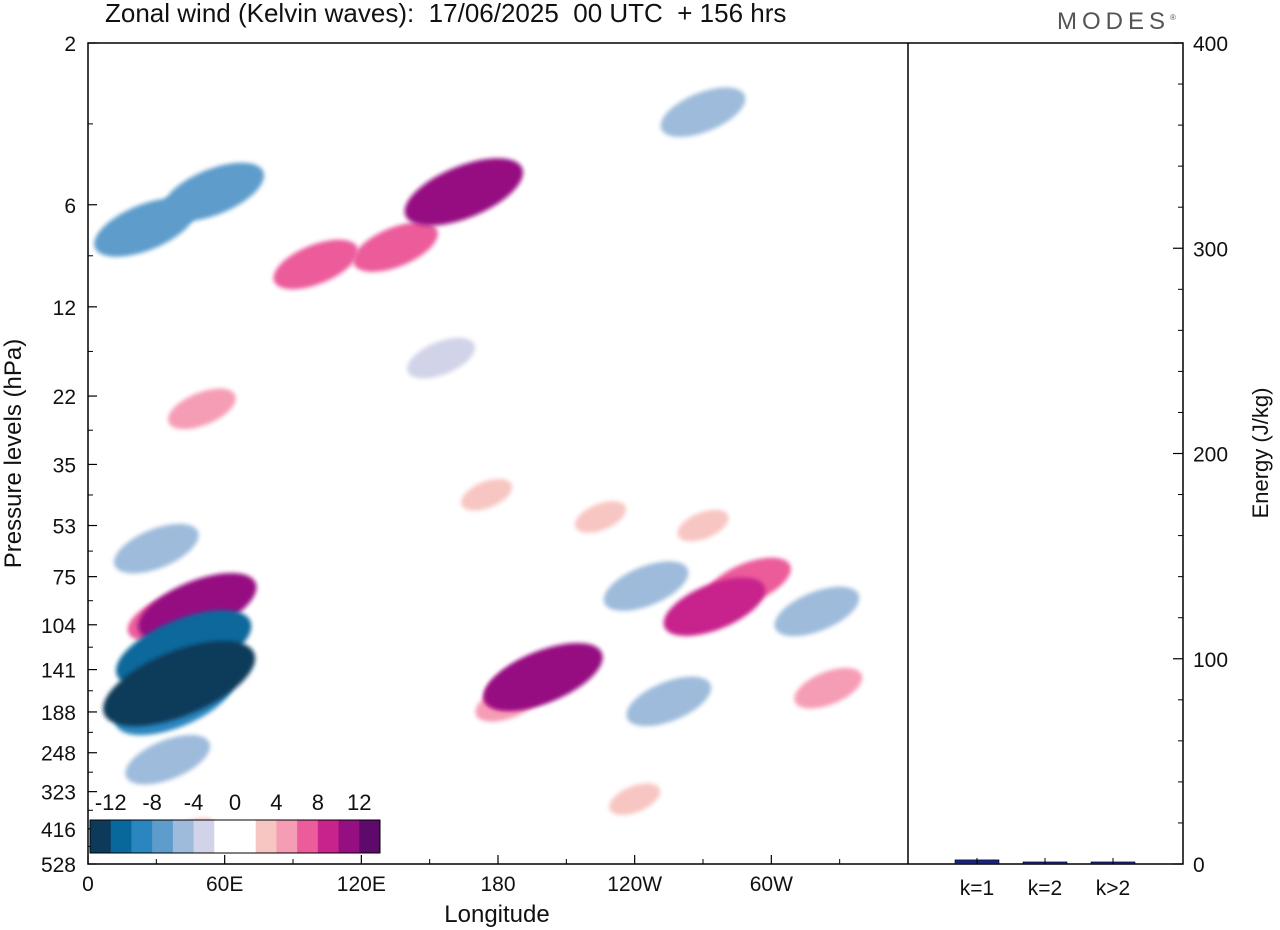 The width and height of the screenshot is (1280, 930). What do you see at coordinates (58, 626) in the screenshot?
I see `y-tick-label: 104` at bounding box center [58, 626].